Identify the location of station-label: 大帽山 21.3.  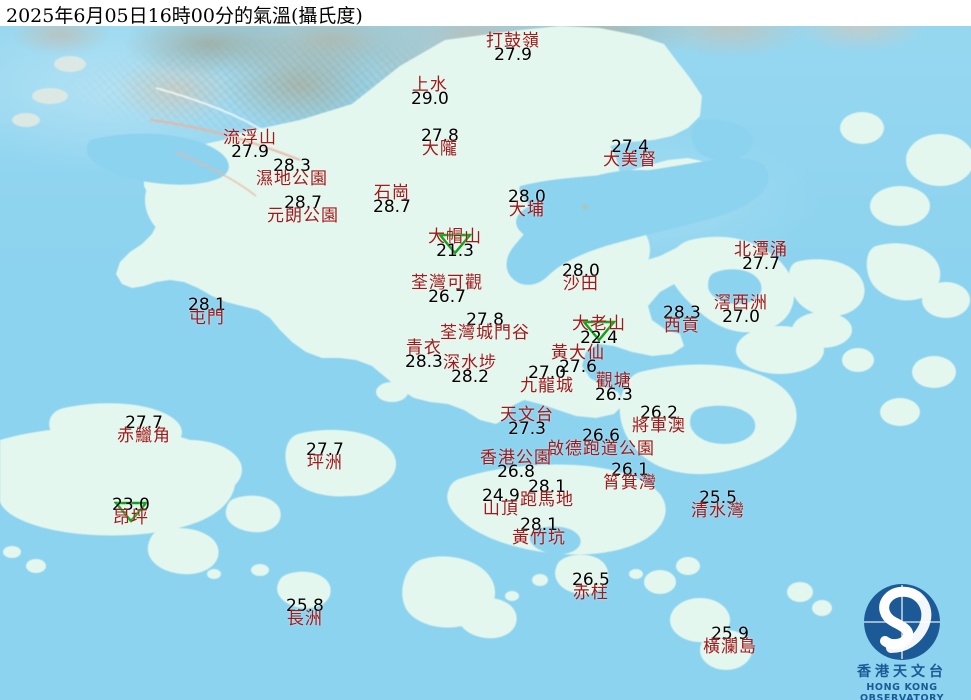
(455, 244).